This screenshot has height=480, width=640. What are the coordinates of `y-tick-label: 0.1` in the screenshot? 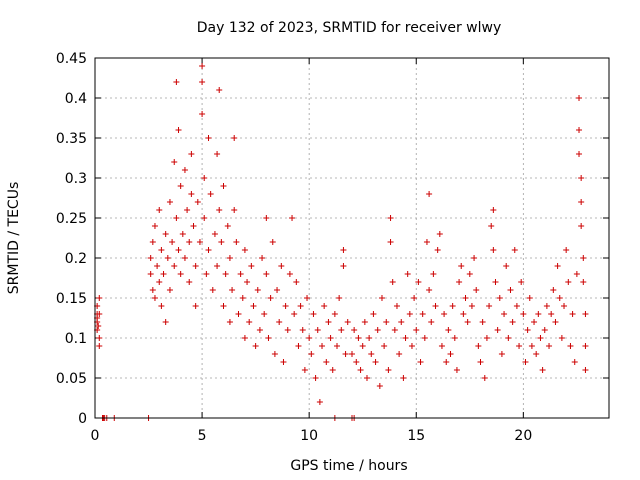 It's located at (76, 339).